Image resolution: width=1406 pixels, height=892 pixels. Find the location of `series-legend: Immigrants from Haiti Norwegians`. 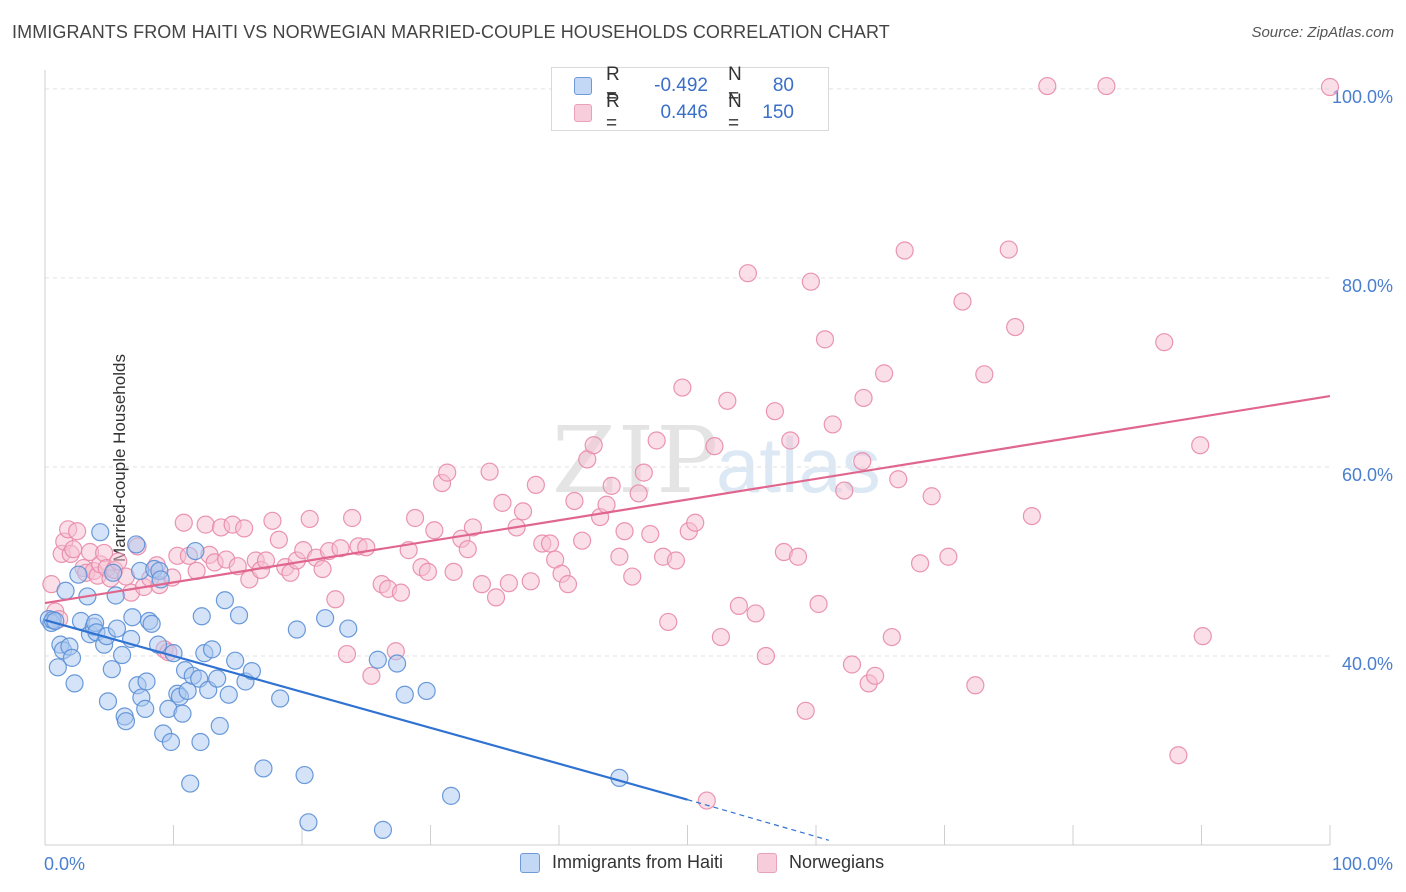

series-legend: Immigrants from Haiti Norwegians is located at coordinates (719, 862).